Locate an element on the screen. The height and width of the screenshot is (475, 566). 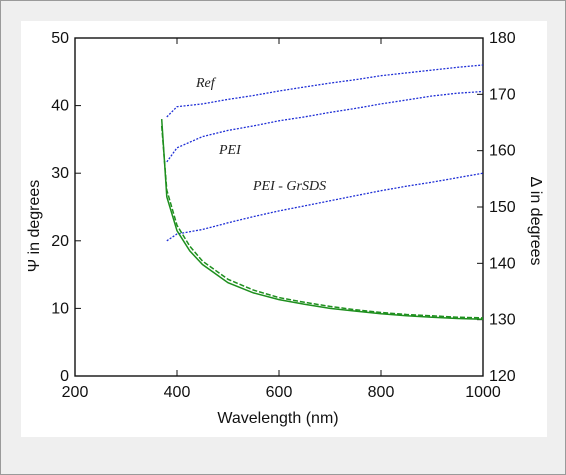
y-right-tick-label-1: 130 is located at coordinates (502, 320).